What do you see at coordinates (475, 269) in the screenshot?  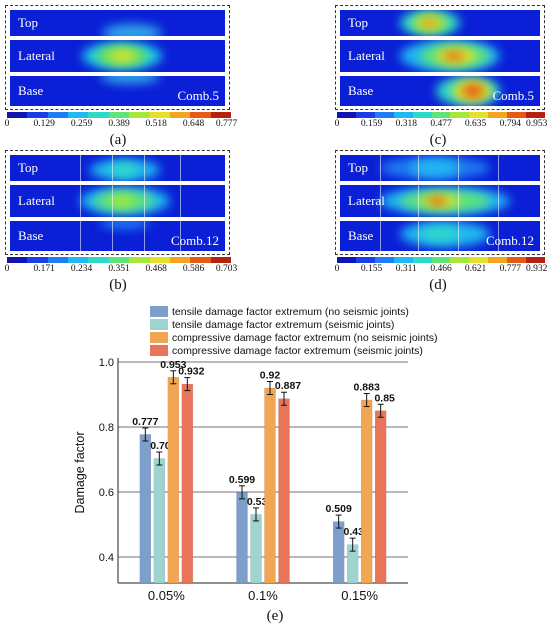 I see `colorbar-tick: 0.621` at bounding box center [475, 269].